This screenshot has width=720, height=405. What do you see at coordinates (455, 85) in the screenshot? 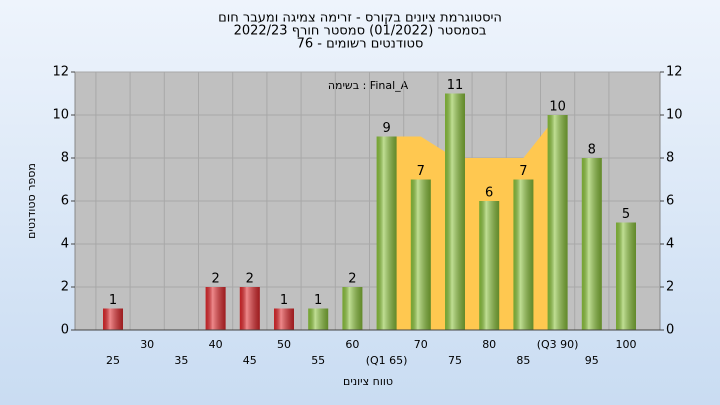
I see `value-label: 11` at bounding box center [455, 85].